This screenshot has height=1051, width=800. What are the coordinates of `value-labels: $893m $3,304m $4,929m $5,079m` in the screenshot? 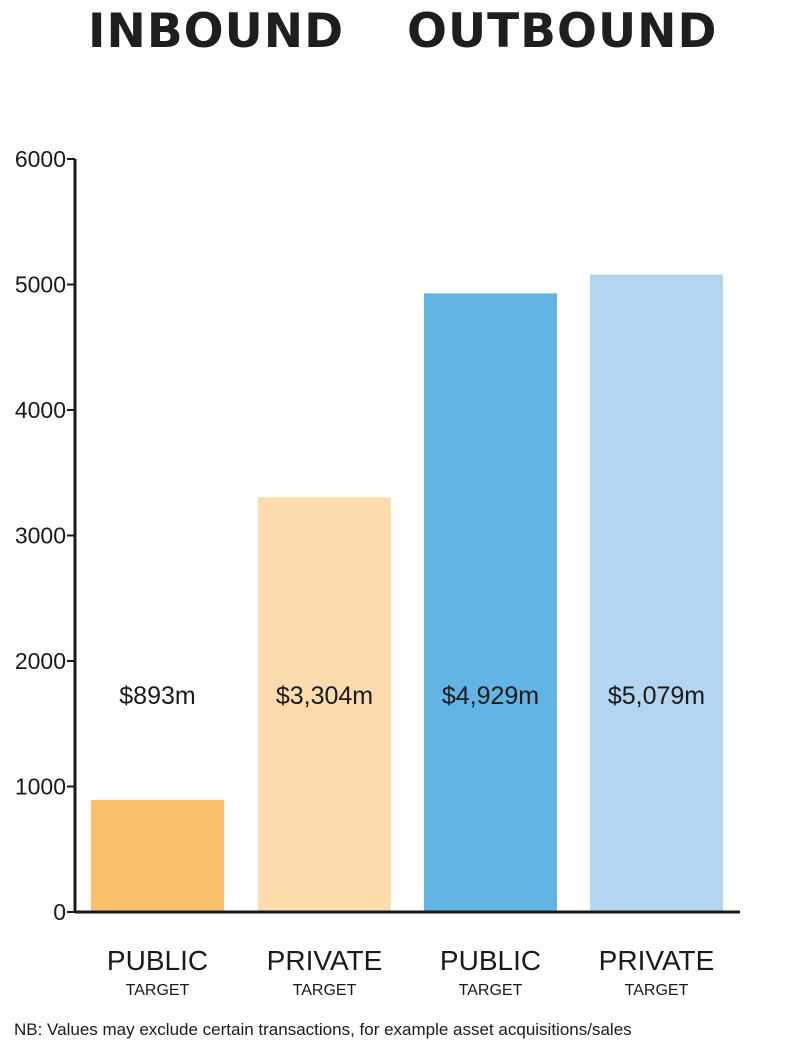 It's located at (412, 696).